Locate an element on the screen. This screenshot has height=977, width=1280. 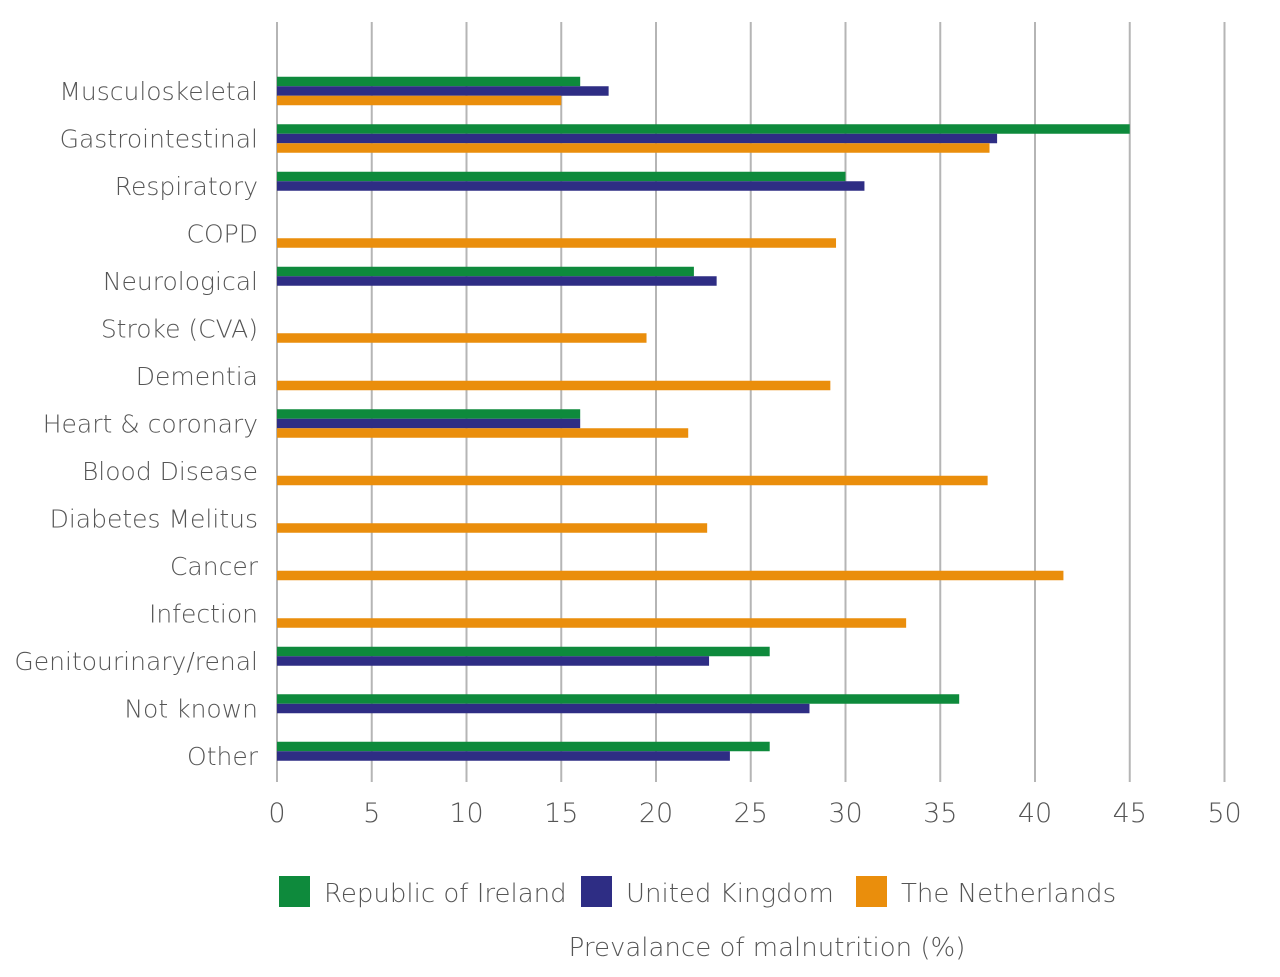
category-label: Gastrointestinal is located at coordinates (159, 139).